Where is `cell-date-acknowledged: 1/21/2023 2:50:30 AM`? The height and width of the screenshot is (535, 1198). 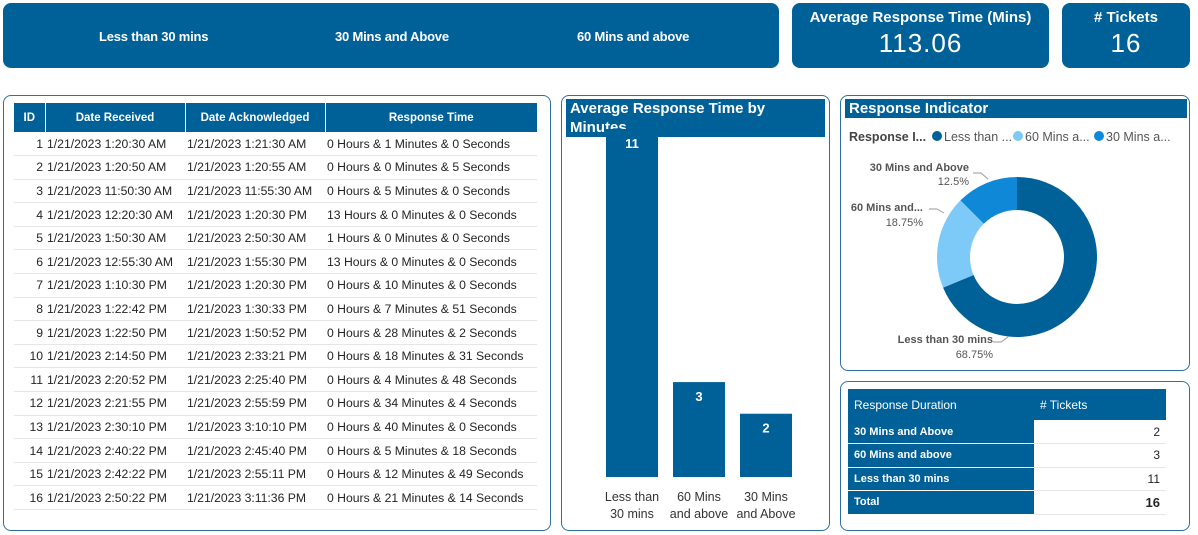 cell-date-acknowledged: 1/21/2023 2:50:30 AM is located at coordinates (255, 238).